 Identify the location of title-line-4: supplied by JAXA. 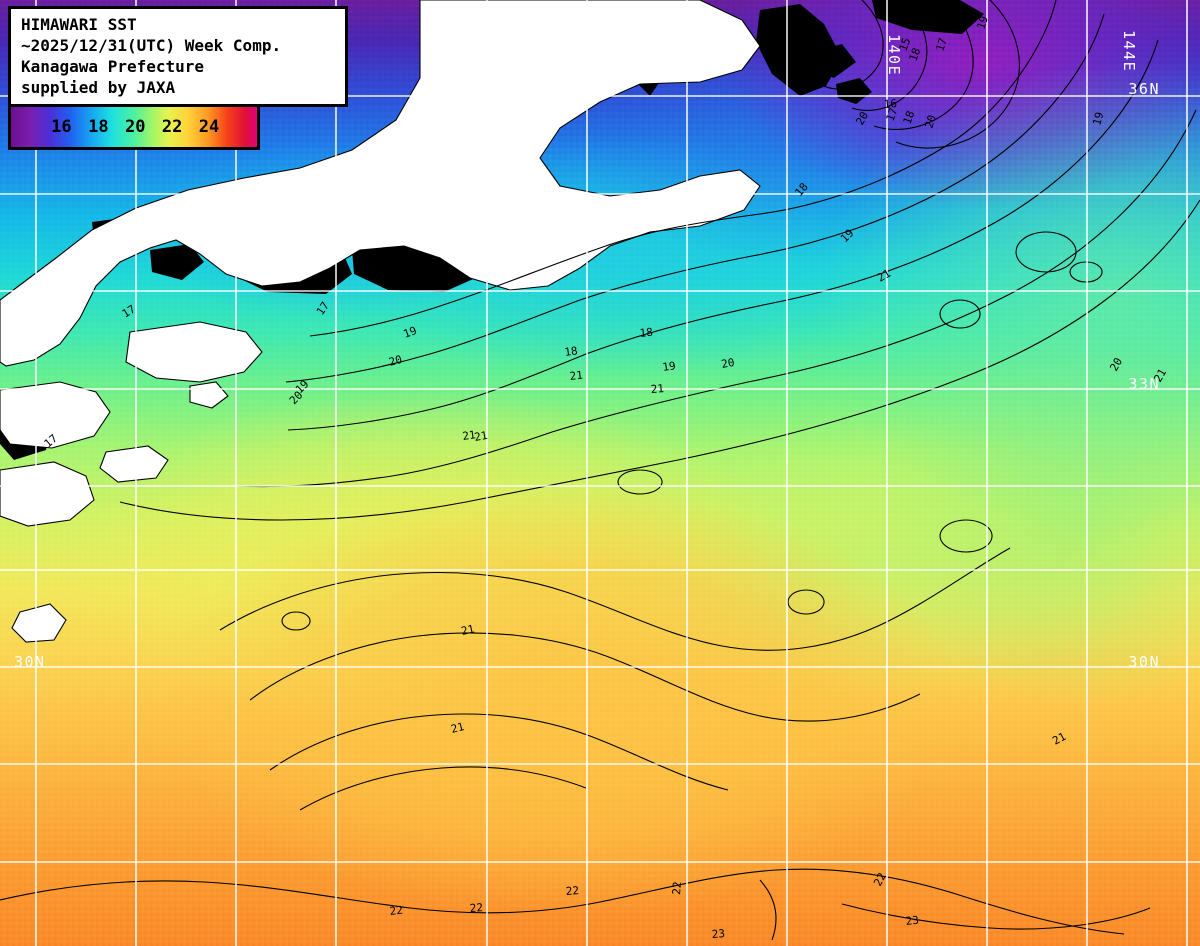
(98, 87).